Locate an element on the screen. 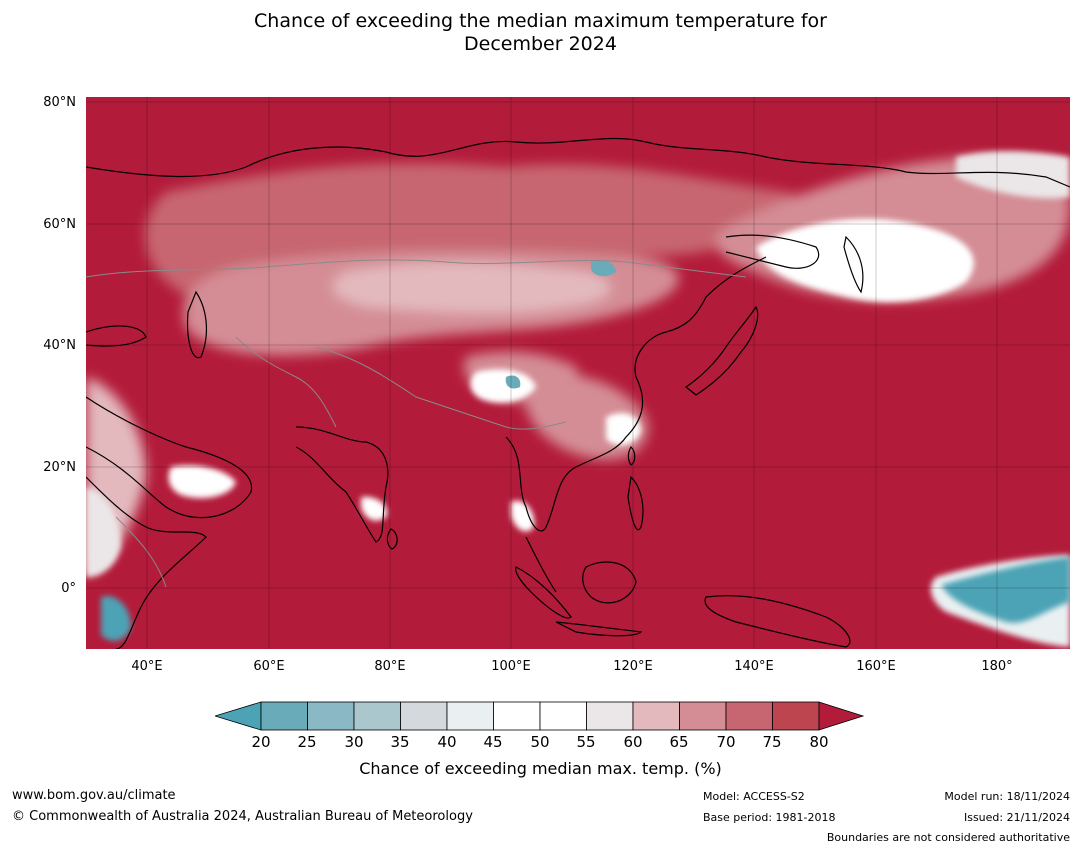 The image size is (1081, 850). cbar-tick-75: 75 is located at coordinates (772, 742).